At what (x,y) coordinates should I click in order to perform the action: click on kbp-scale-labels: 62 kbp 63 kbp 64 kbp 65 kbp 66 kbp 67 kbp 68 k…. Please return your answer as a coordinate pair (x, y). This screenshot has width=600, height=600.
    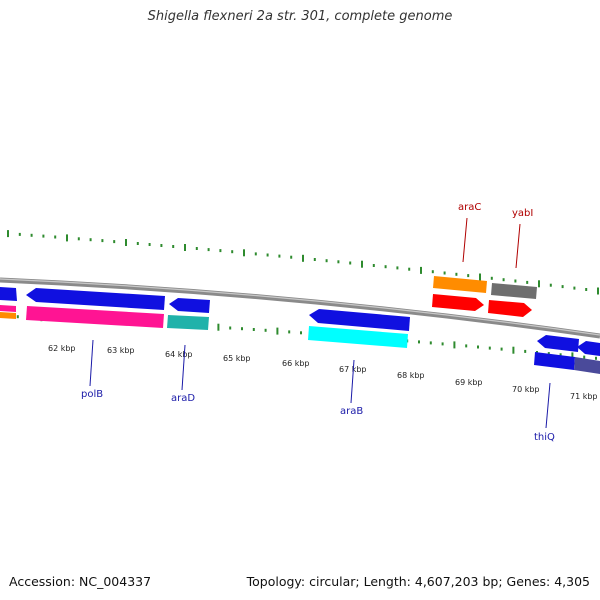
    Looking at the image, I should click on (323, 372).